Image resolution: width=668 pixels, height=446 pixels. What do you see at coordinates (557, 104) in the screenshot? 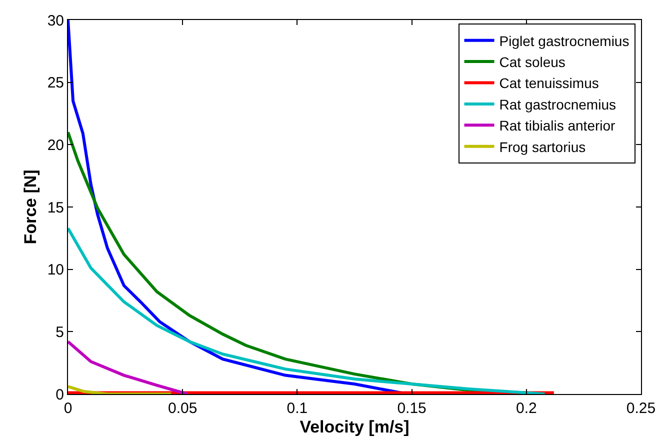
I see `legend-label: Rat gastrocnemius` at bounding box center [557, 104].